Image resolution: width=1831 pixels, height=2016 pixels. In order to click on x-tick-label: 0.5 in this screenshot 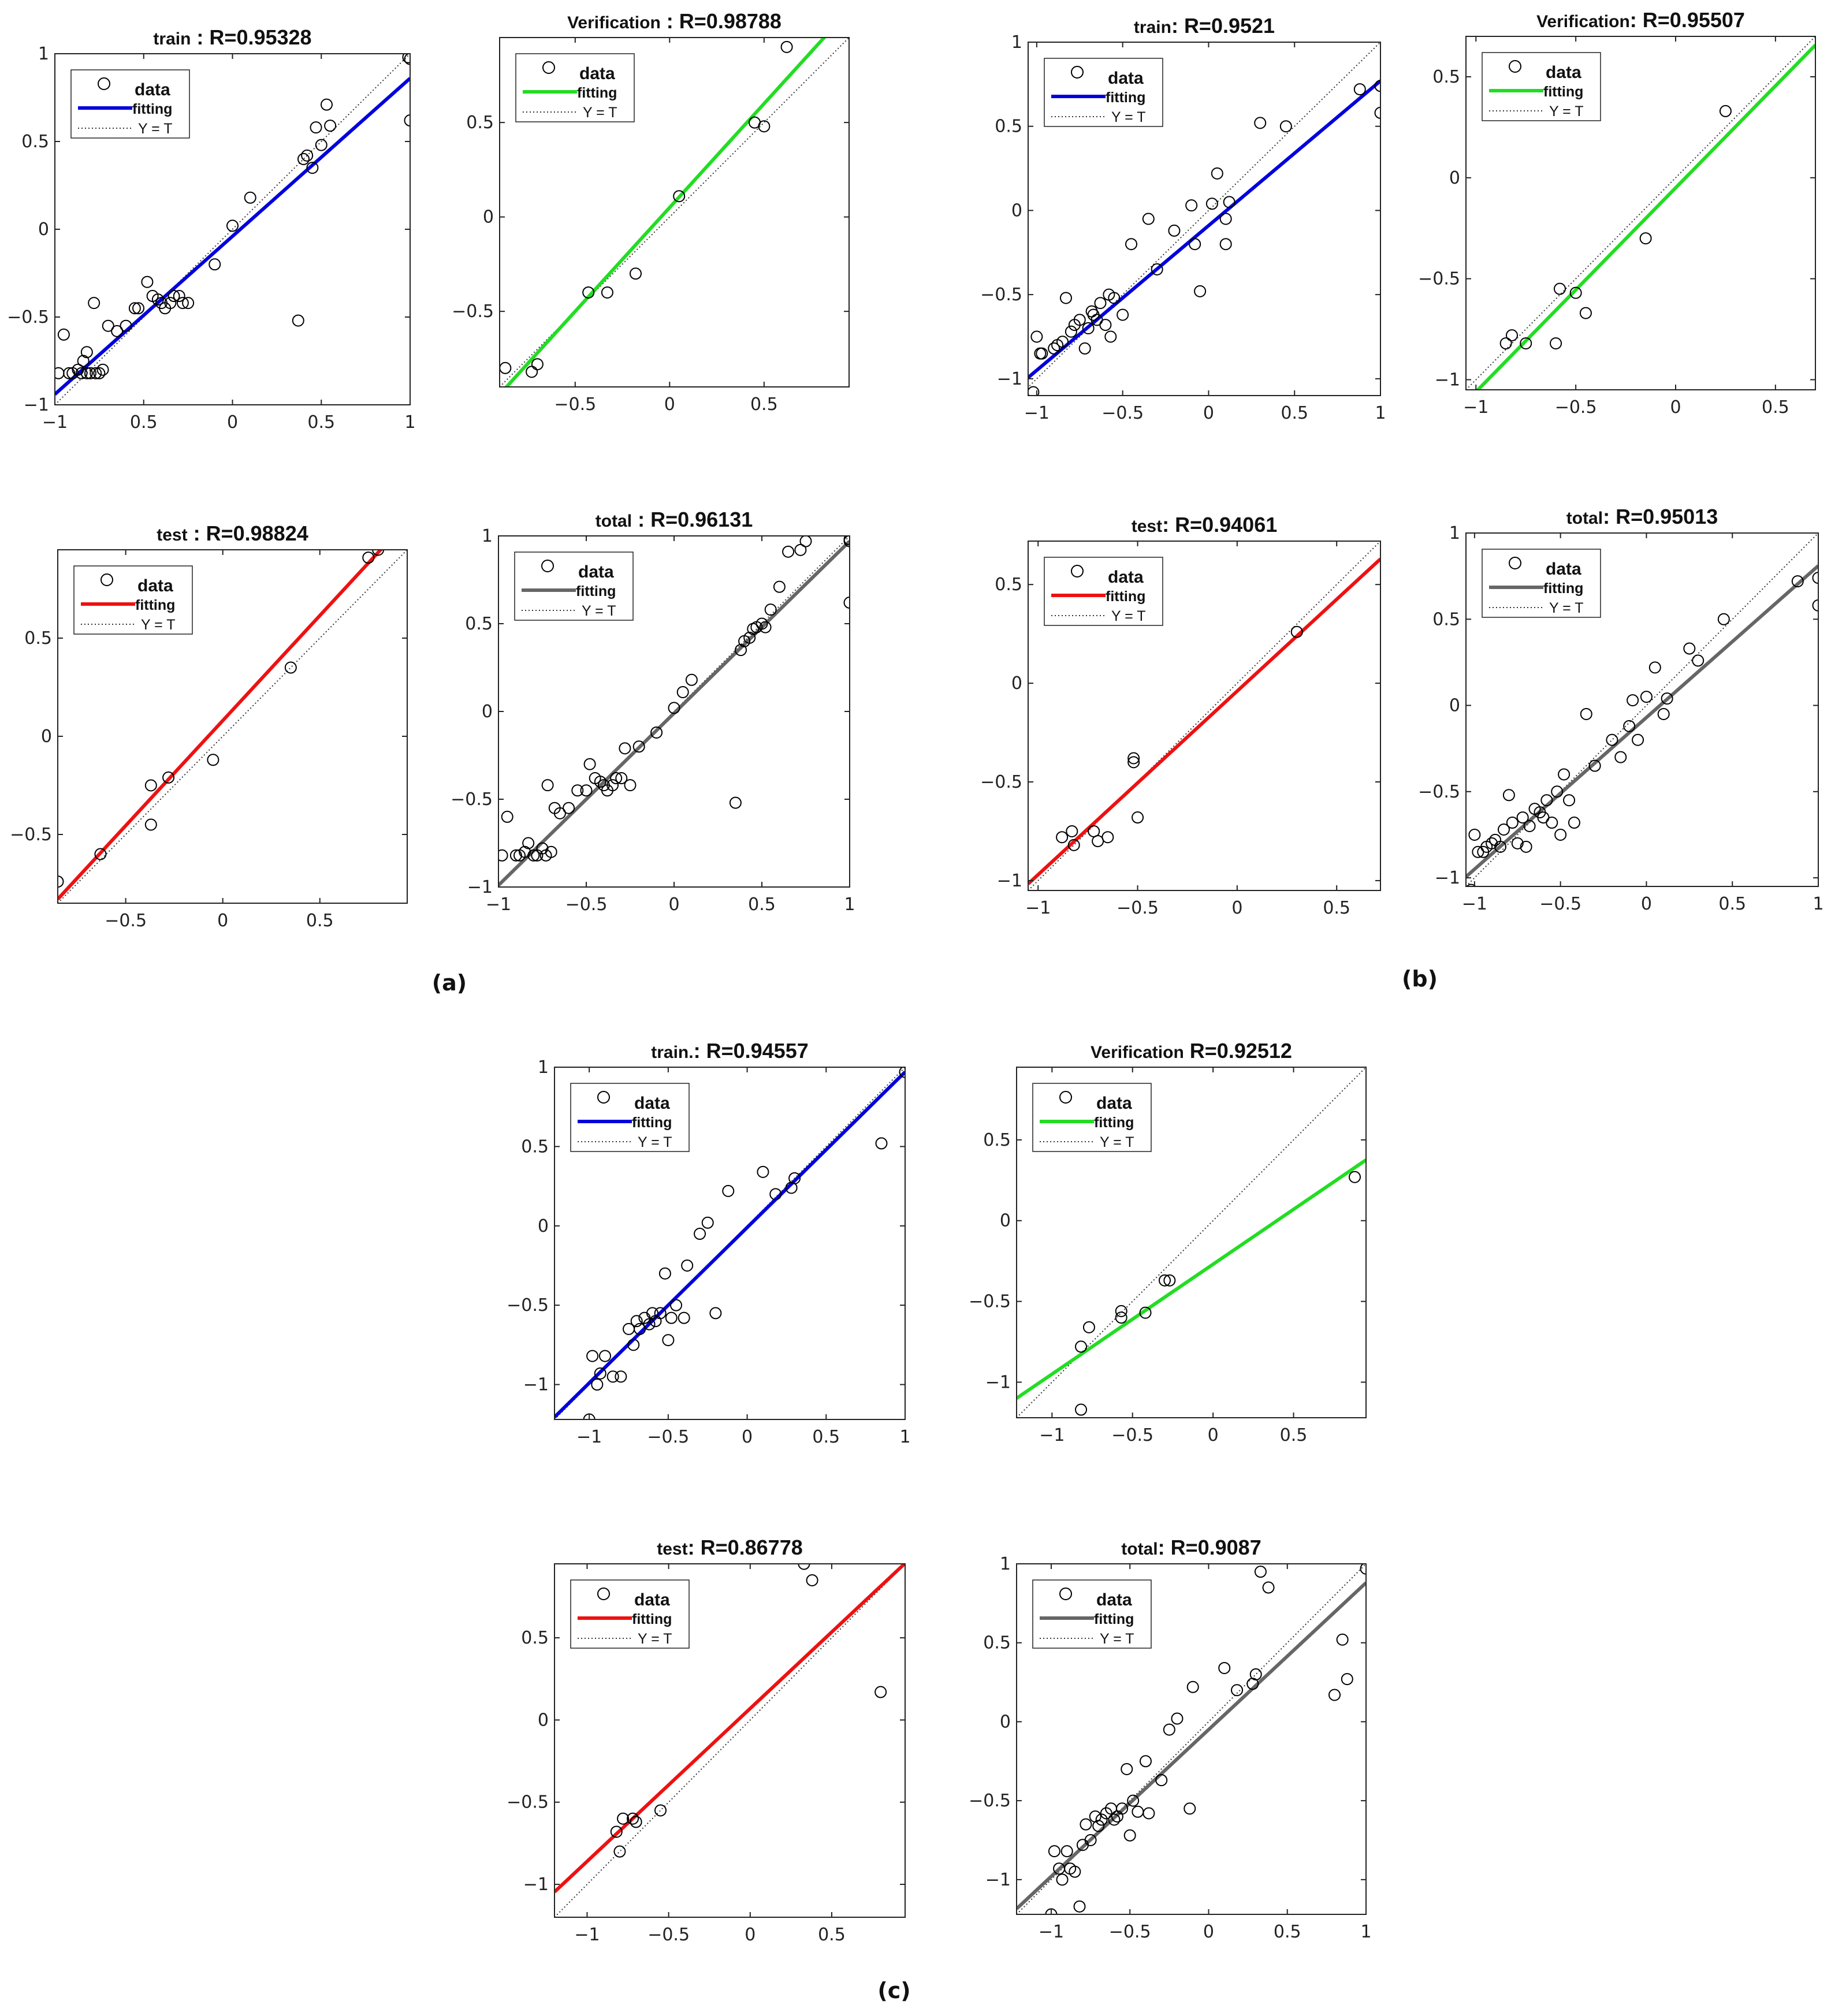, I will do `click(320, 921)`.